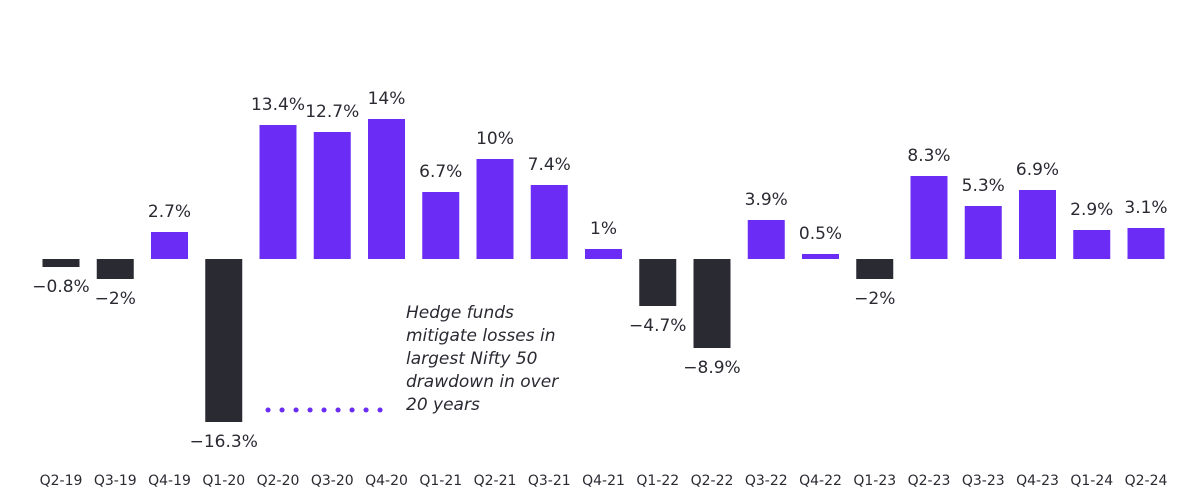 The image size is (1200, 502). Describe the element at coordinates (443, 405) in the screenshot. I see `annotation: 20 years` at that location.